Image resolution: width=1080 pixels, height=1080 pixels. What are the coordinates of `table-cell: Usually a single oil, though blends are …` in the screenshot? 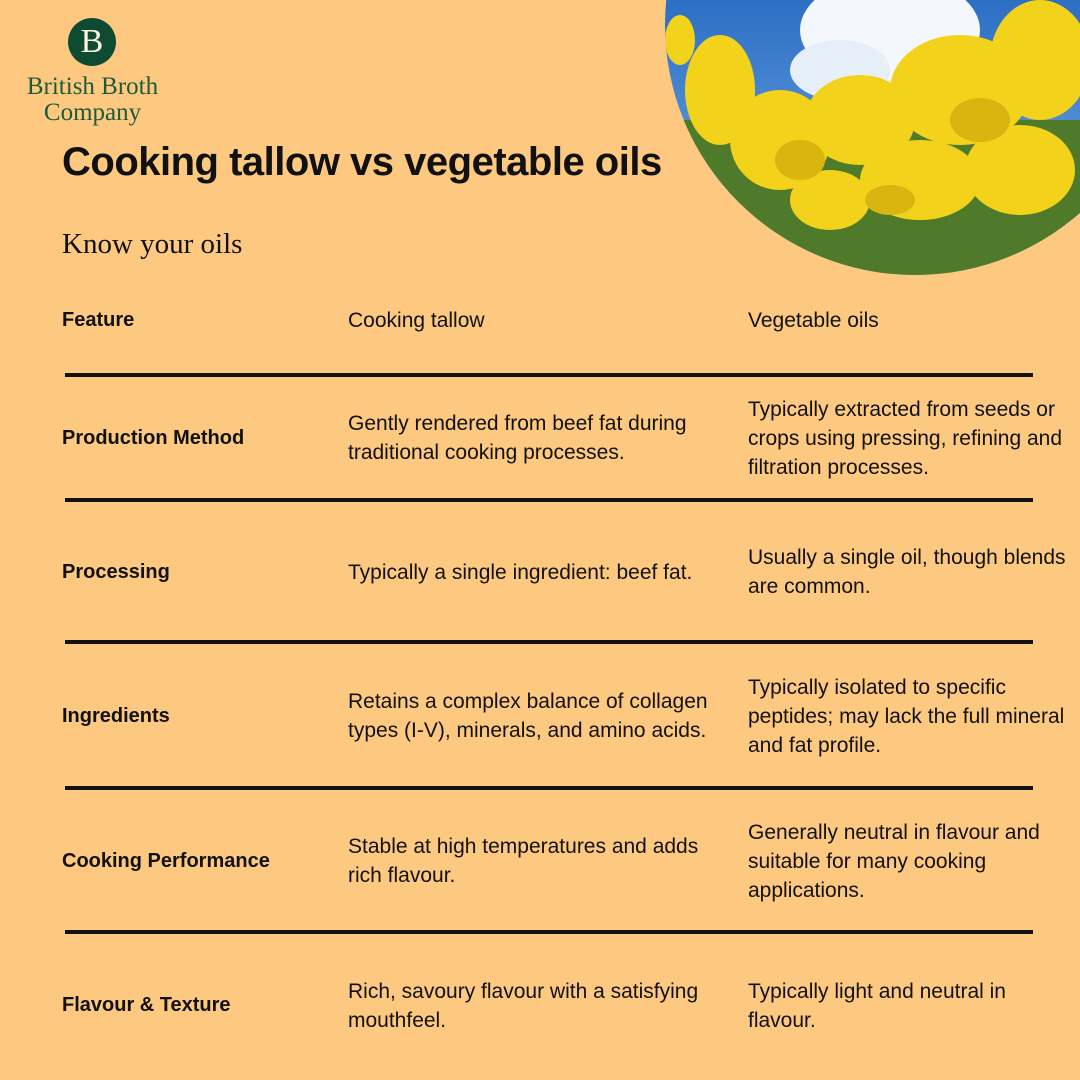 It's located at (907, 572).